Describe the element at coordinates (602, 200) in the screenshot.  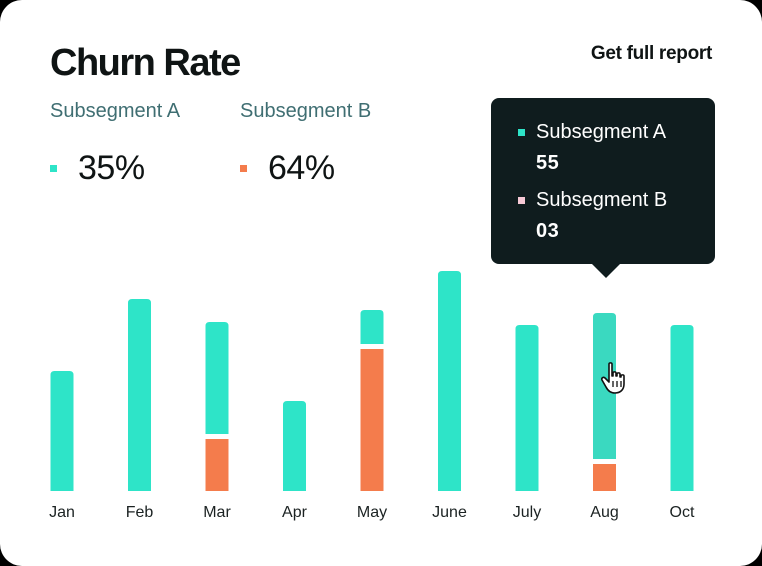
I see `tooltip-series-name: Subsegment B` at that location.